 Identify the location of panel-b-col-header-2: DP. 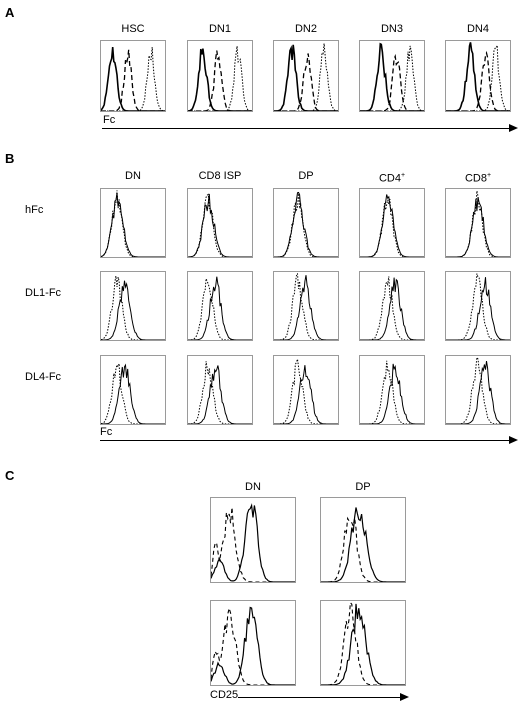
(306, 176).